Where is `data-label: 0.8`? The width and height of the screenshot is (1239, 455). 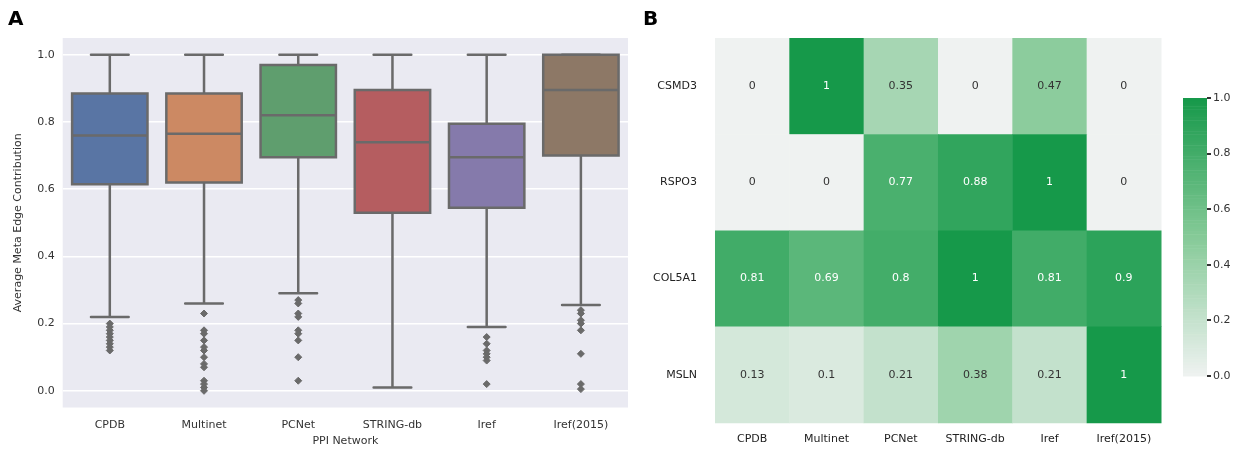 data-label: 0.8 is located at coordinates (901, 278).